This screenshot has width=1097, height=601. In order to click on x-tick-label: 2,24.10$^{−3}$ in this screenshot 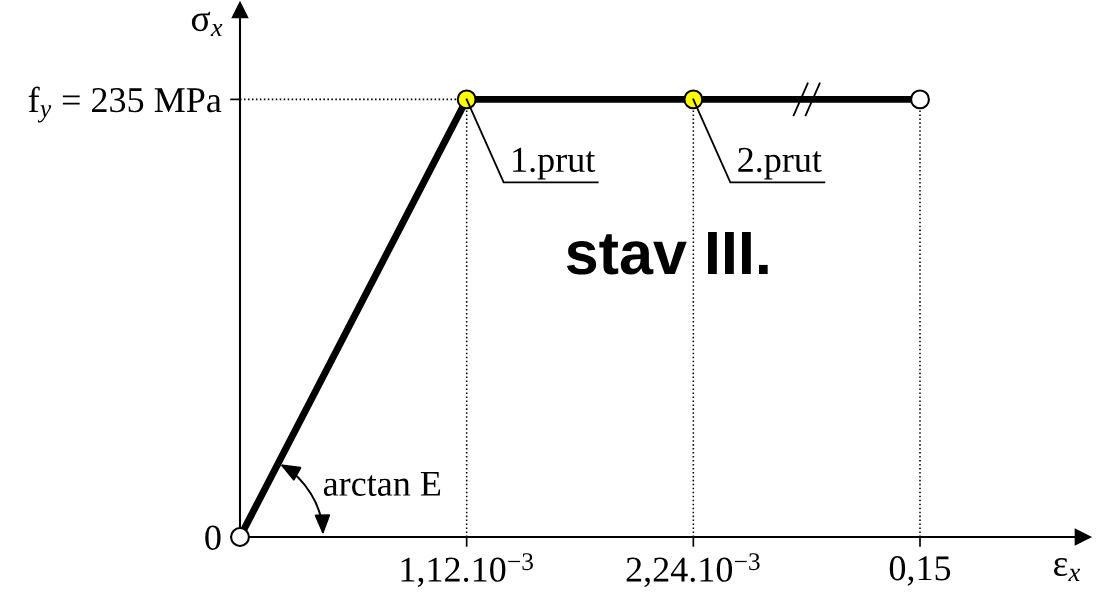, I will do `click(693, 570)`.